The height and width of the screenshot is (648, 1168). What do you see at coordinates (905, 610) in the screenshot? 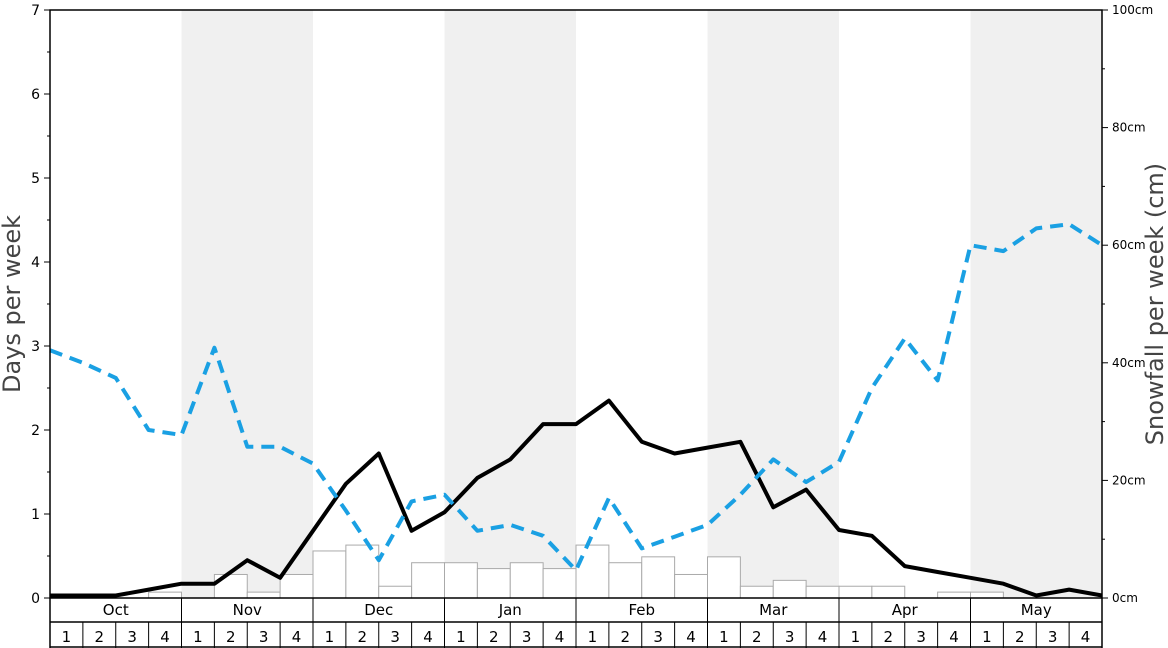
I see `month-label: Apr` at bounding box center [905, 610].